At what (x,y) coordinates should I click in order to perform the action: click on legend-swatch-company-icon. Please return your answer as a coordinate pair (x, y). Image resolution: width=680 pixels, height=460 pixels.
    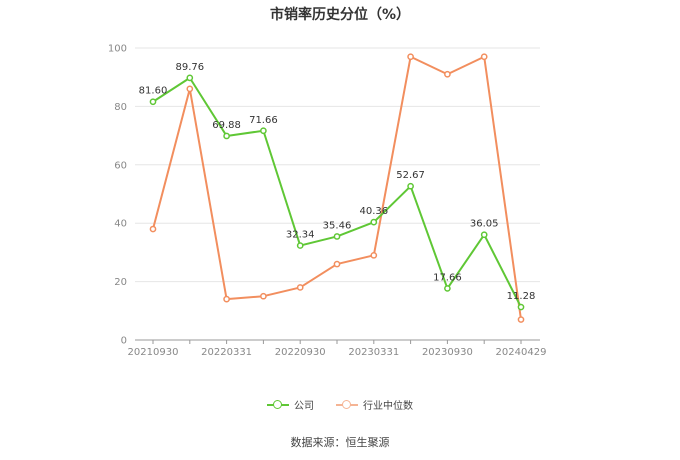
    Looking at the image, I should click on (278, 404).